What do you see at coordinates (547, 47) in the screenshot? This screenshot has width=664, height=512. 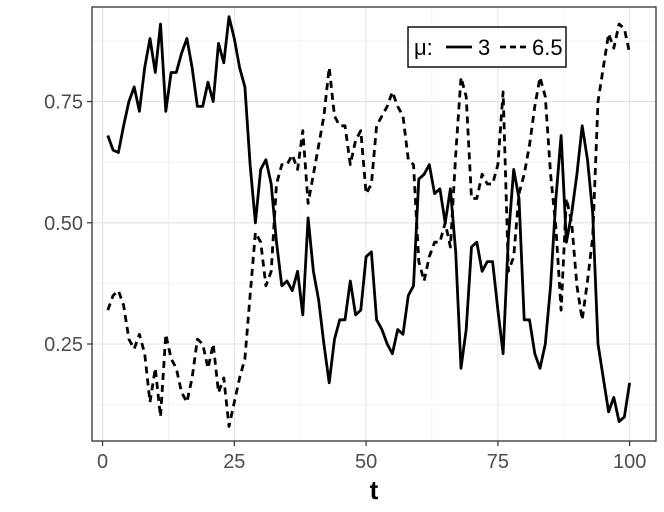 I see `legend-label-2: 6.5` at bounding box center [547, 47].